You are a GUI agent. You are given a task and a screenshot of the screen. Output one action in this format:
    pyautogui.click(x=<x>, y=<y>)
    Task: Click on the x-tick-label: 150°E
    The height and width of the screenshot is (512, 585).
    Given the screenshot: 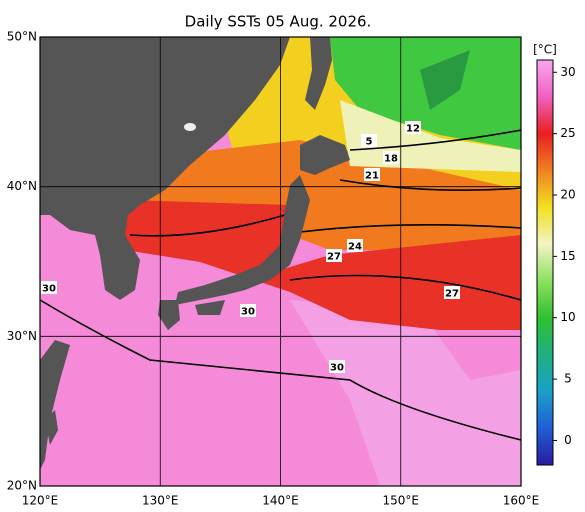 What is the action you would take?
    pyautogui.click(x=401, y=501)
    